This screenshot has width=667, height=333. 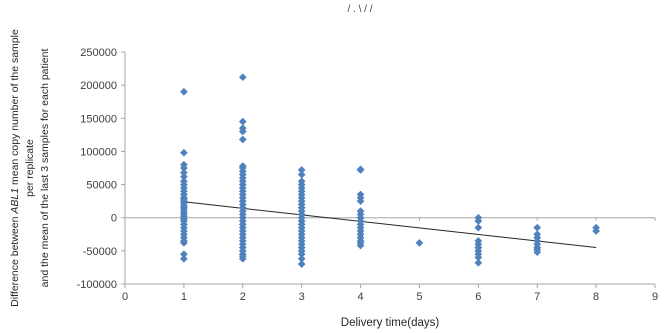 What do you see at coordinates (184, 297) in the screenshot?
I see `x-tick-label: 1` at bounding box center [184, 297].